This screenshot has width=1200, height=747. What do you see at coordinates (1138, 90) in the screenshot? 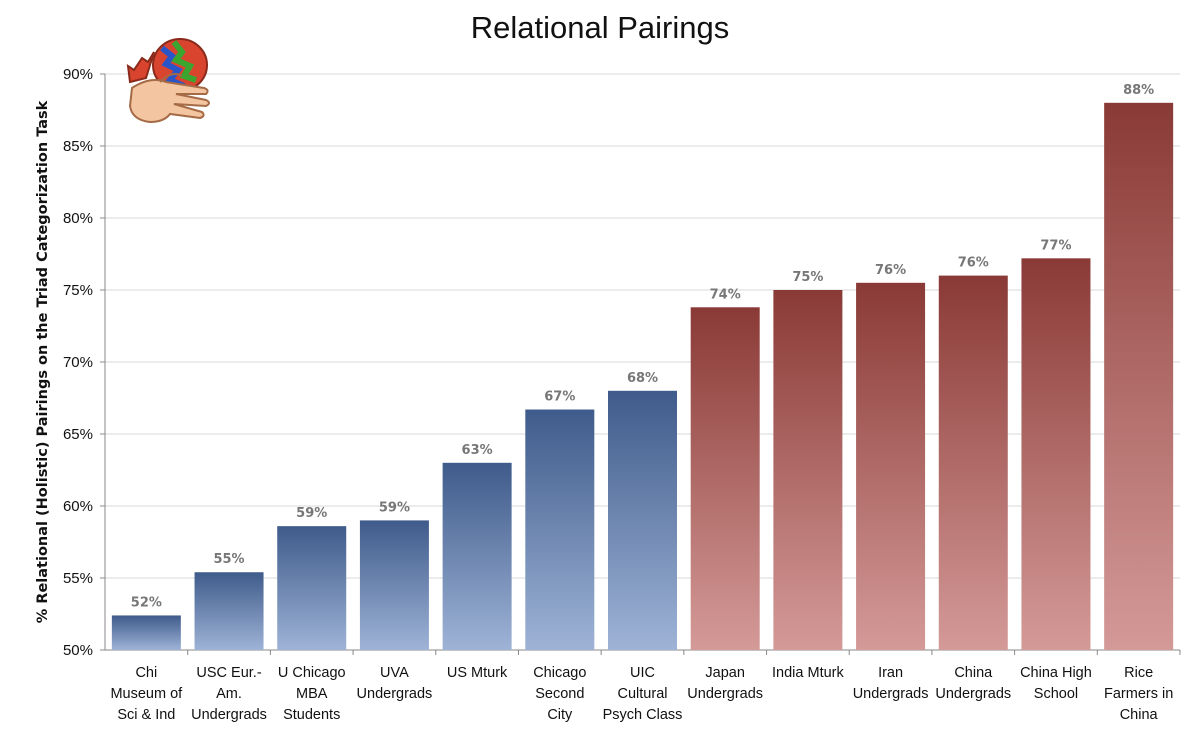
I see `data-label: 88%` at bounding box center [1138, 90].